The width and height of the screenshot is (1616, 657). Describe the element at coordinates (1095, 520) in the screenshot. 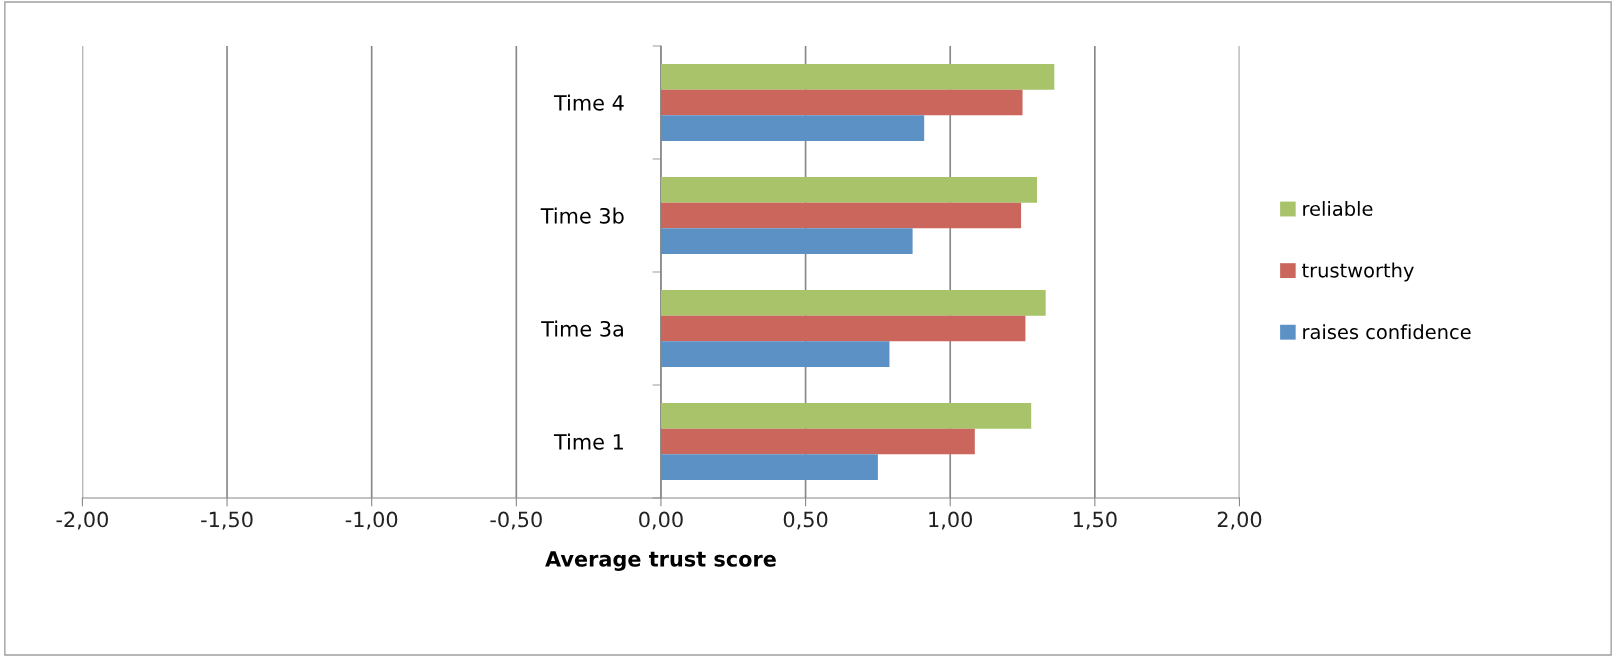

I see `x-tick-label: 1,50` at that location.